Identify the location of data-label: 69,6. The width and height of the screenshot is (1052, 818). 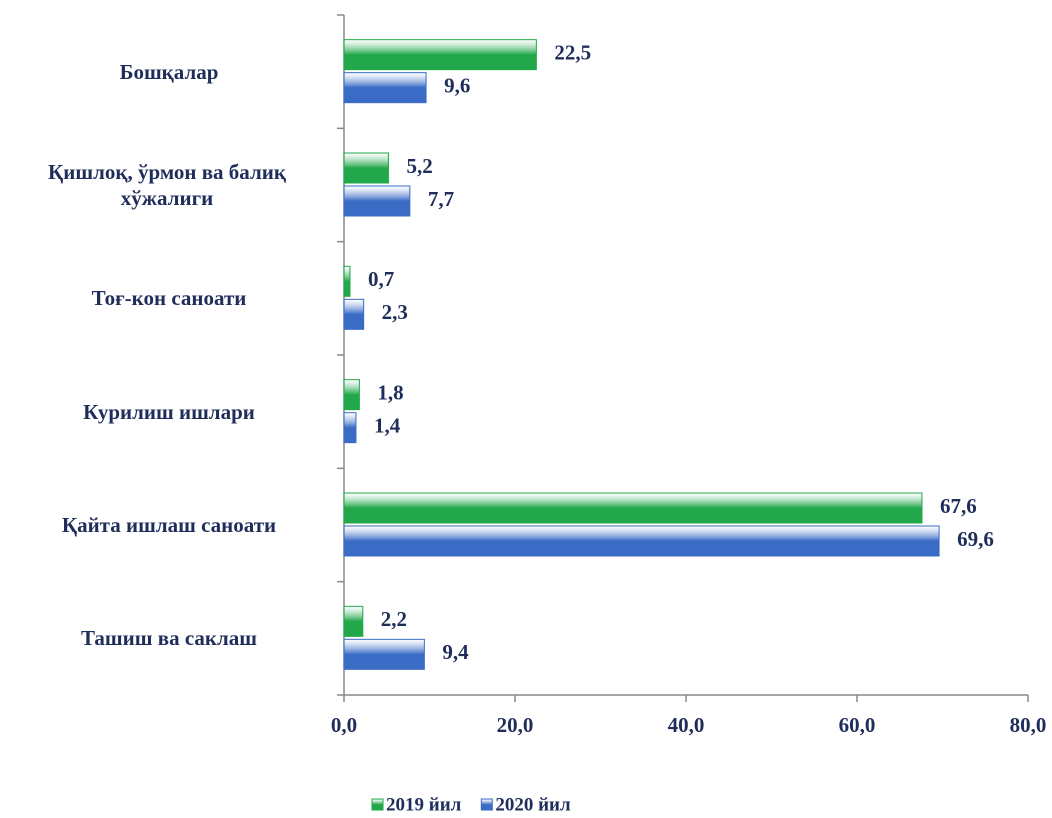
(975, 539).